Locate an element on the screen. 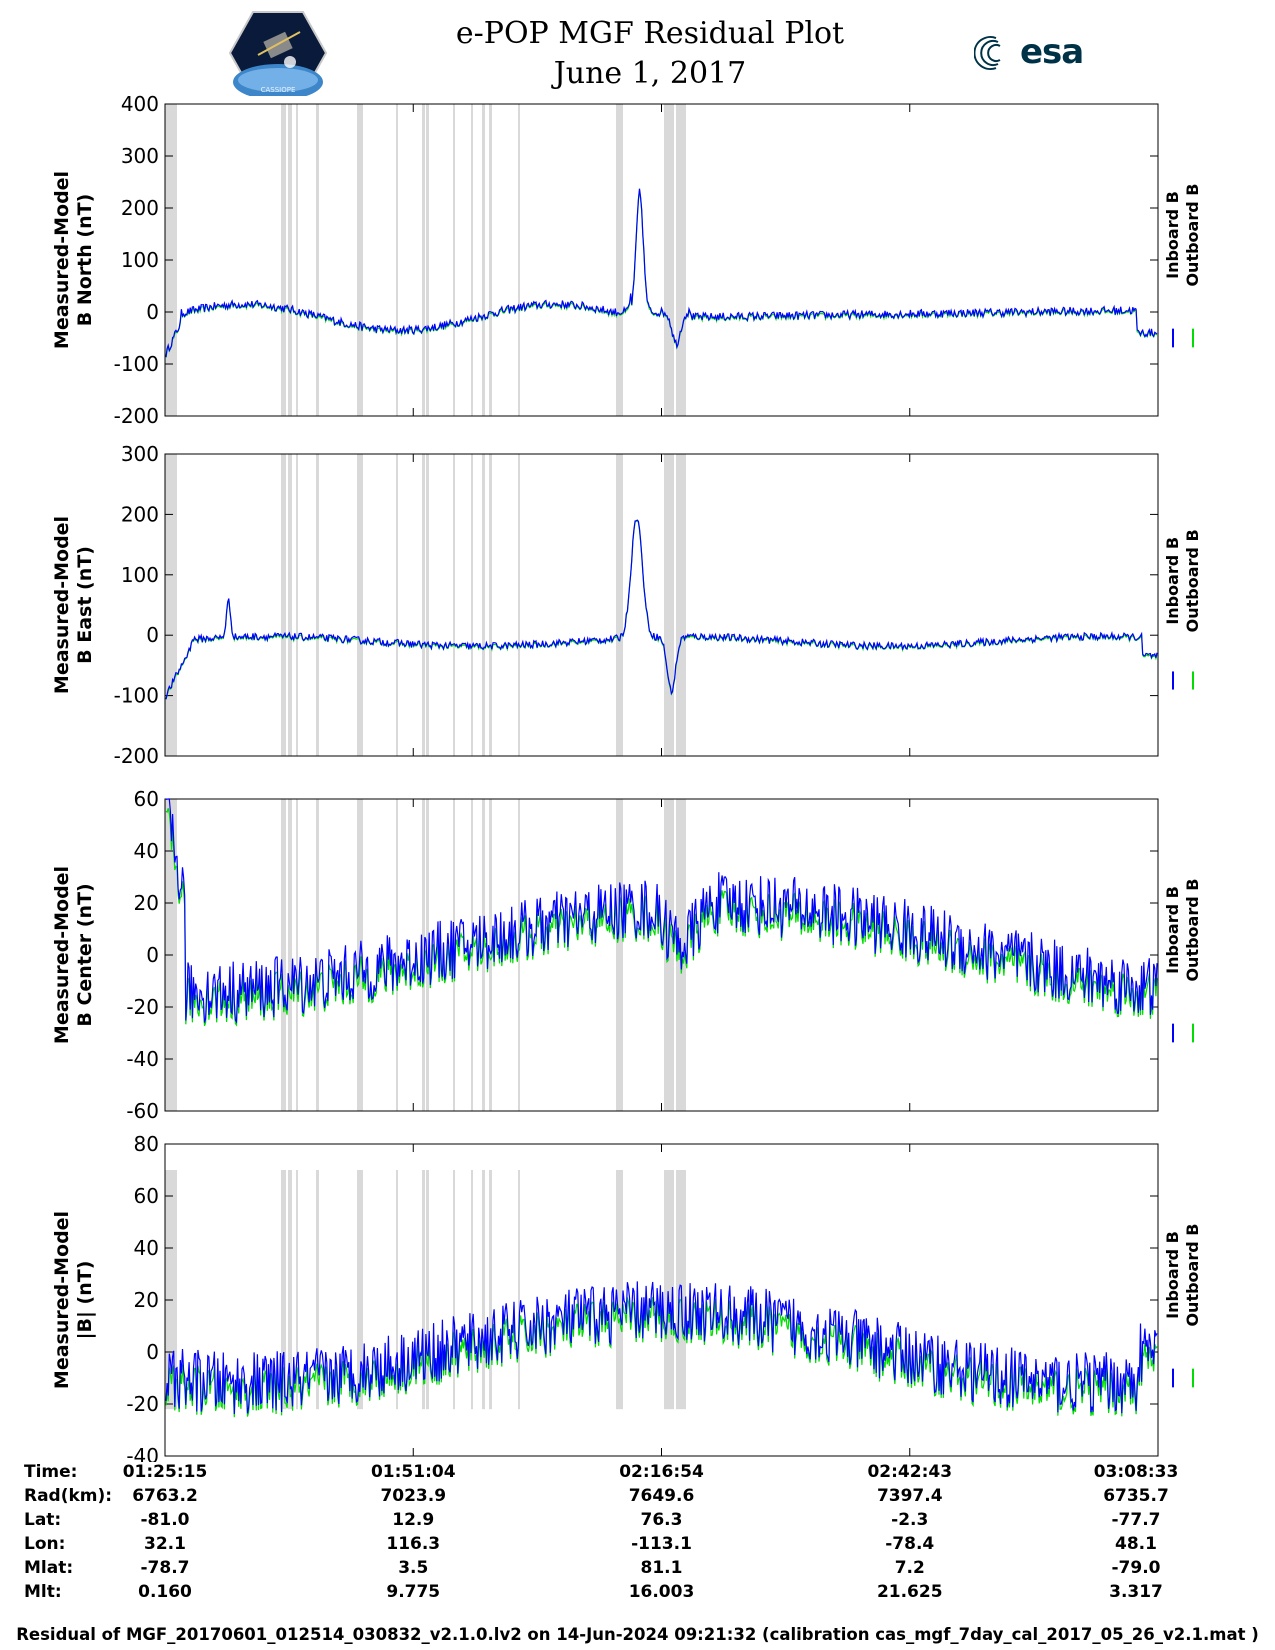  y-axis-label: Measured-ModelB East (nT) is located at coordinates (73, 605).